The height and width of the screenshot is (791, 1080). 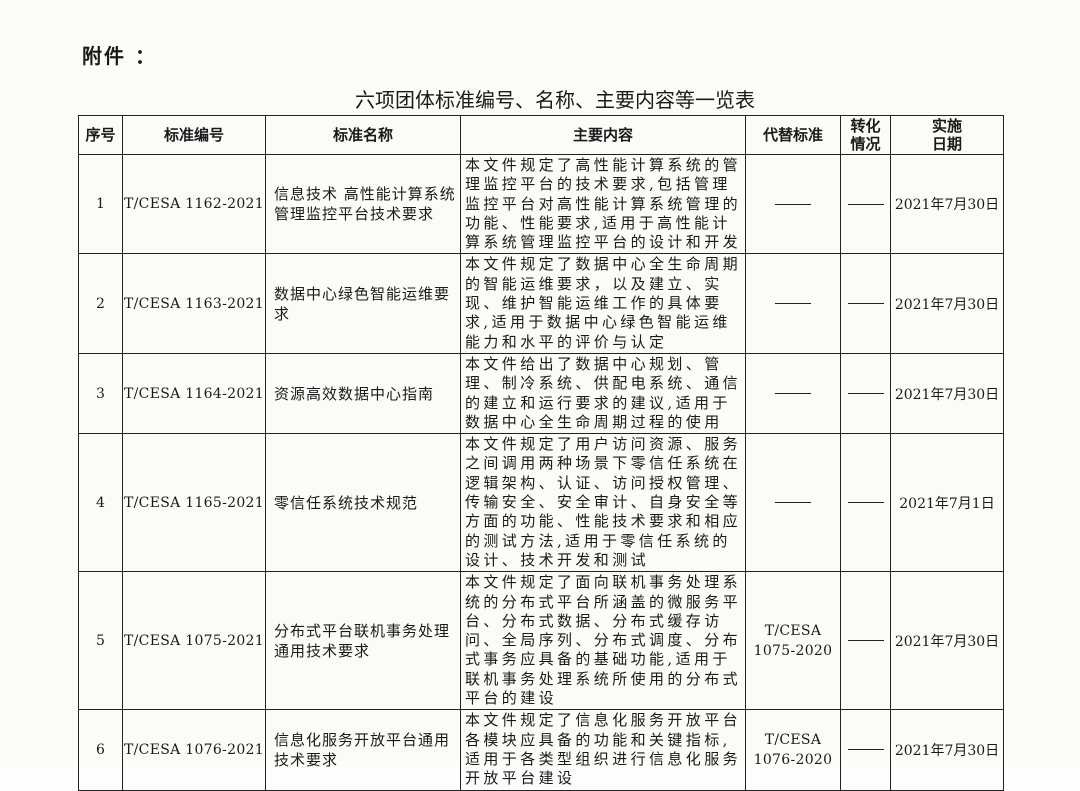 I want to click on standard-name-text: 分布式平台联机事务处理通用技术要求, so click(x=362, y=640).